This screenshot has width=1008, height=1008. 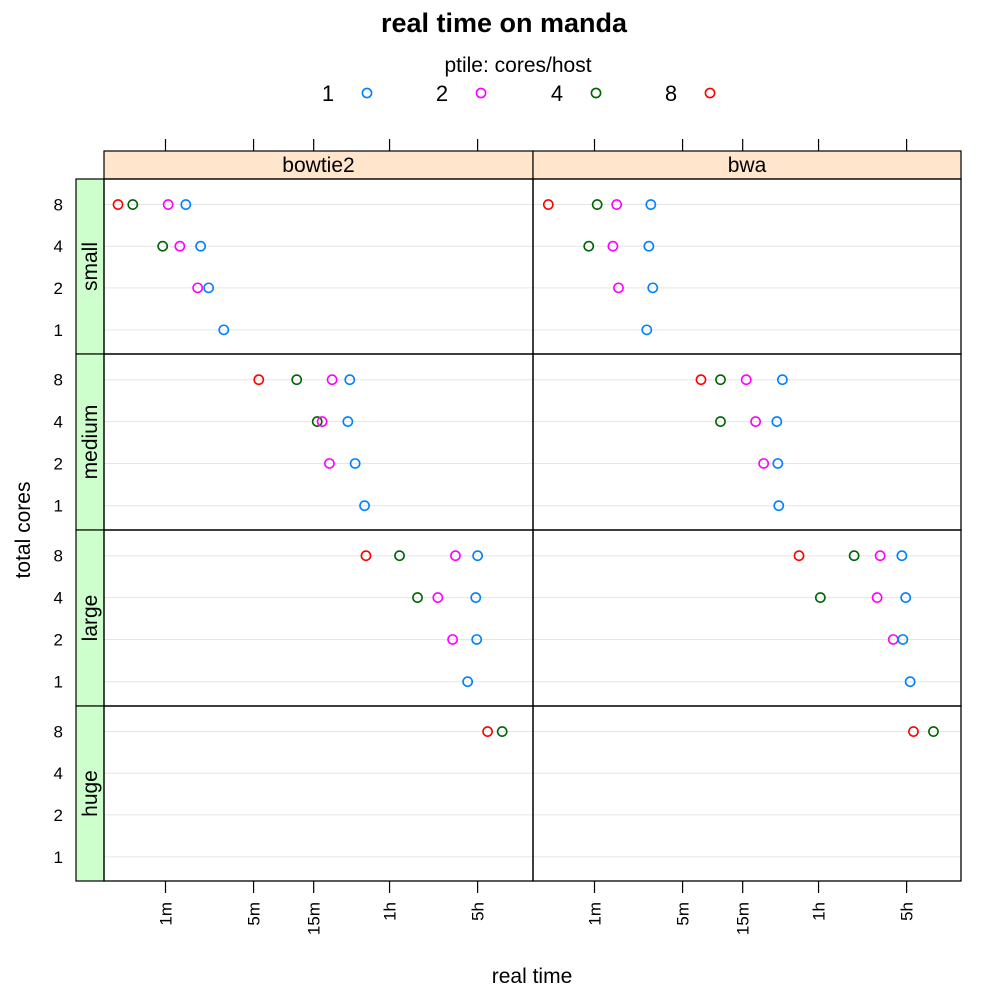 What do you see at coordinates (517, 65) in the screenshot?
I see `legend-title: ptile: cores/host` at bounding box center [517, 65].